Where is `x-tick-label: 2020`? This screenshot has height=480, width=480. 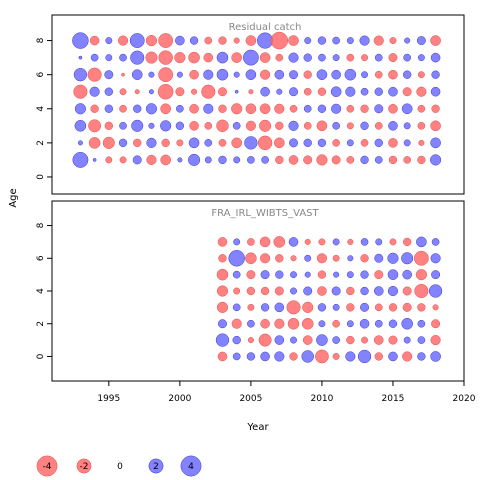
x-tick-label: 2020 is located at coordinates (464, 399).